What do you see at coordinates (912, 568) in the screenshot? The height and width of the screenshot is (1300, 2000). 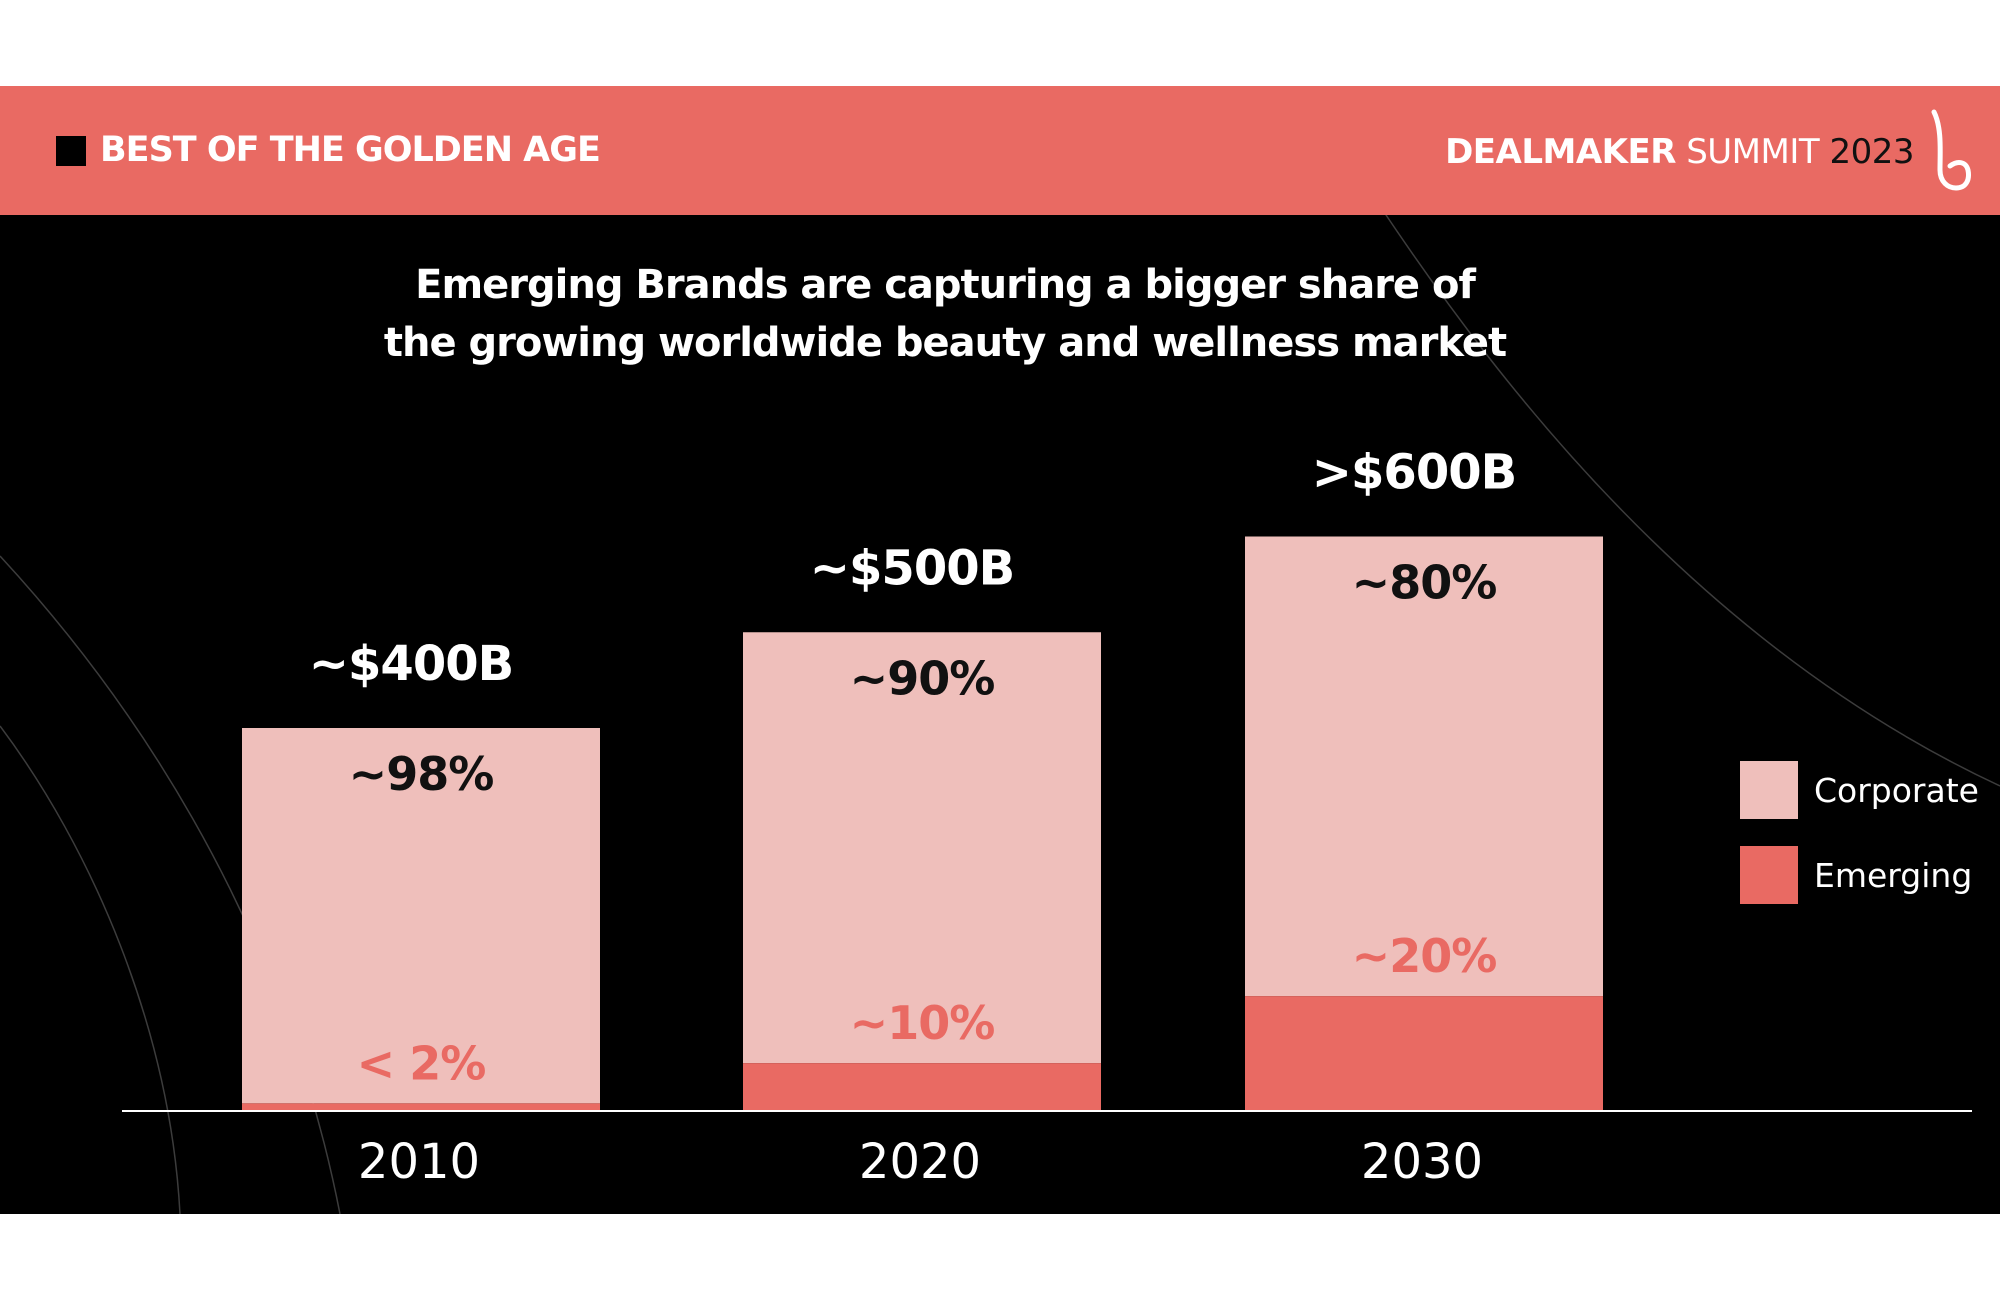 I see `total-label-2020: ~$500B` at bounding box center [912, 568].